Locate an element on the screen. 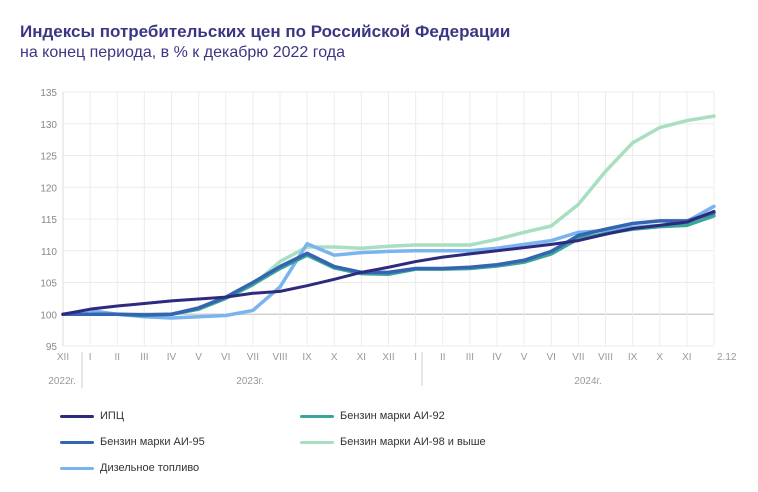 This screenshot has height=492, width=758. y-tick-label: 95 is located at coordinates (52, 347).